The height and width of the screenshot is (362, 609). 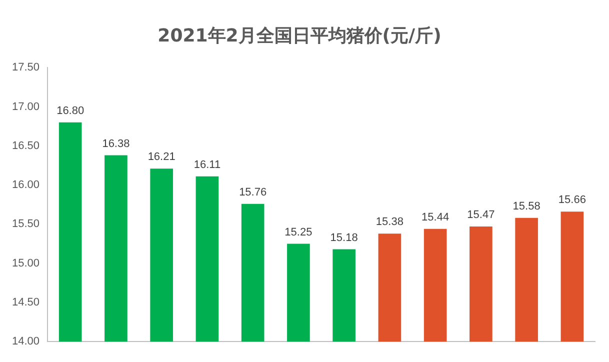 I want to click on data-label: 16.38, so click(x=116, y=144).